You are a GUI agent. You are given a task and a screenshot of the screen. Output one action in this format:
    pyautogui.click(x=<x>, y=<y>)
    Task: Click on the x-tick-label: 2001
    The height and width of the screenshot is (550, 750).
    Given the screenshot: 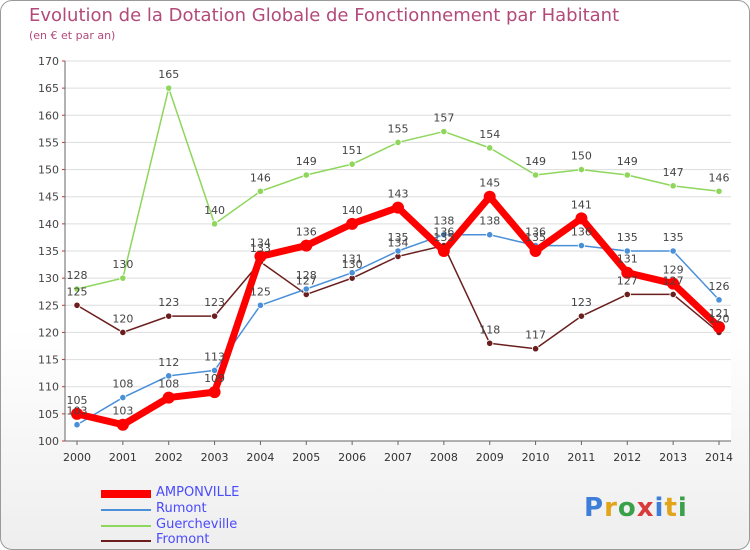 What is the action you would take?
    pyautogui.click(x=123, y=457)
    